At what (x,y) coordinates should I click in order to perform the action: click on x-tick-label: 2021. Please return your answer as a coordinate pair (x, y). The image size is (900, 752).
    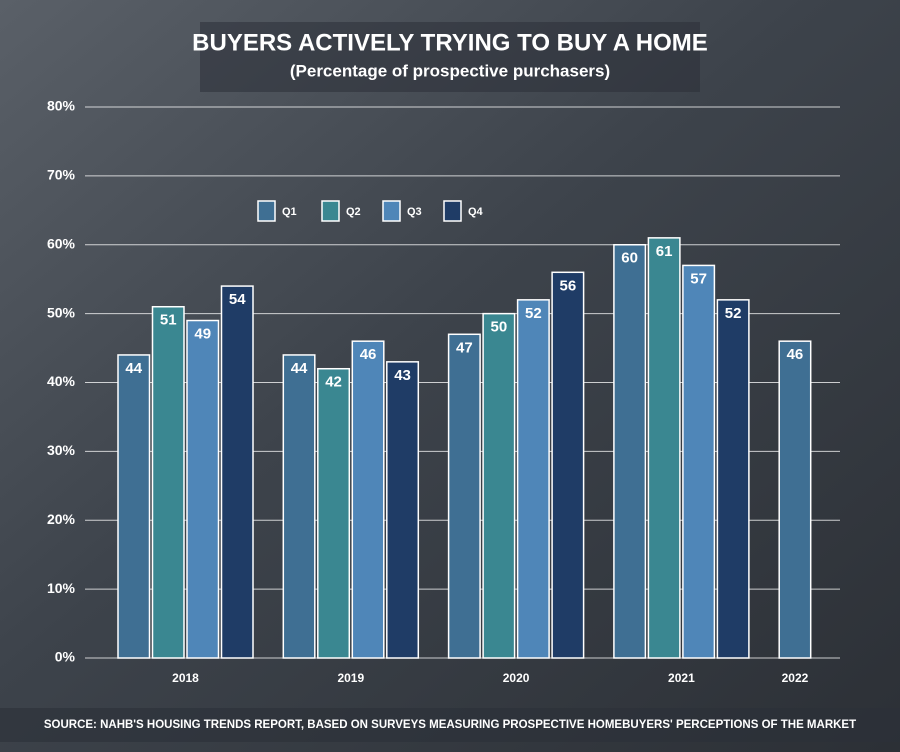
    Looking at the image, I should click on (681, 678).